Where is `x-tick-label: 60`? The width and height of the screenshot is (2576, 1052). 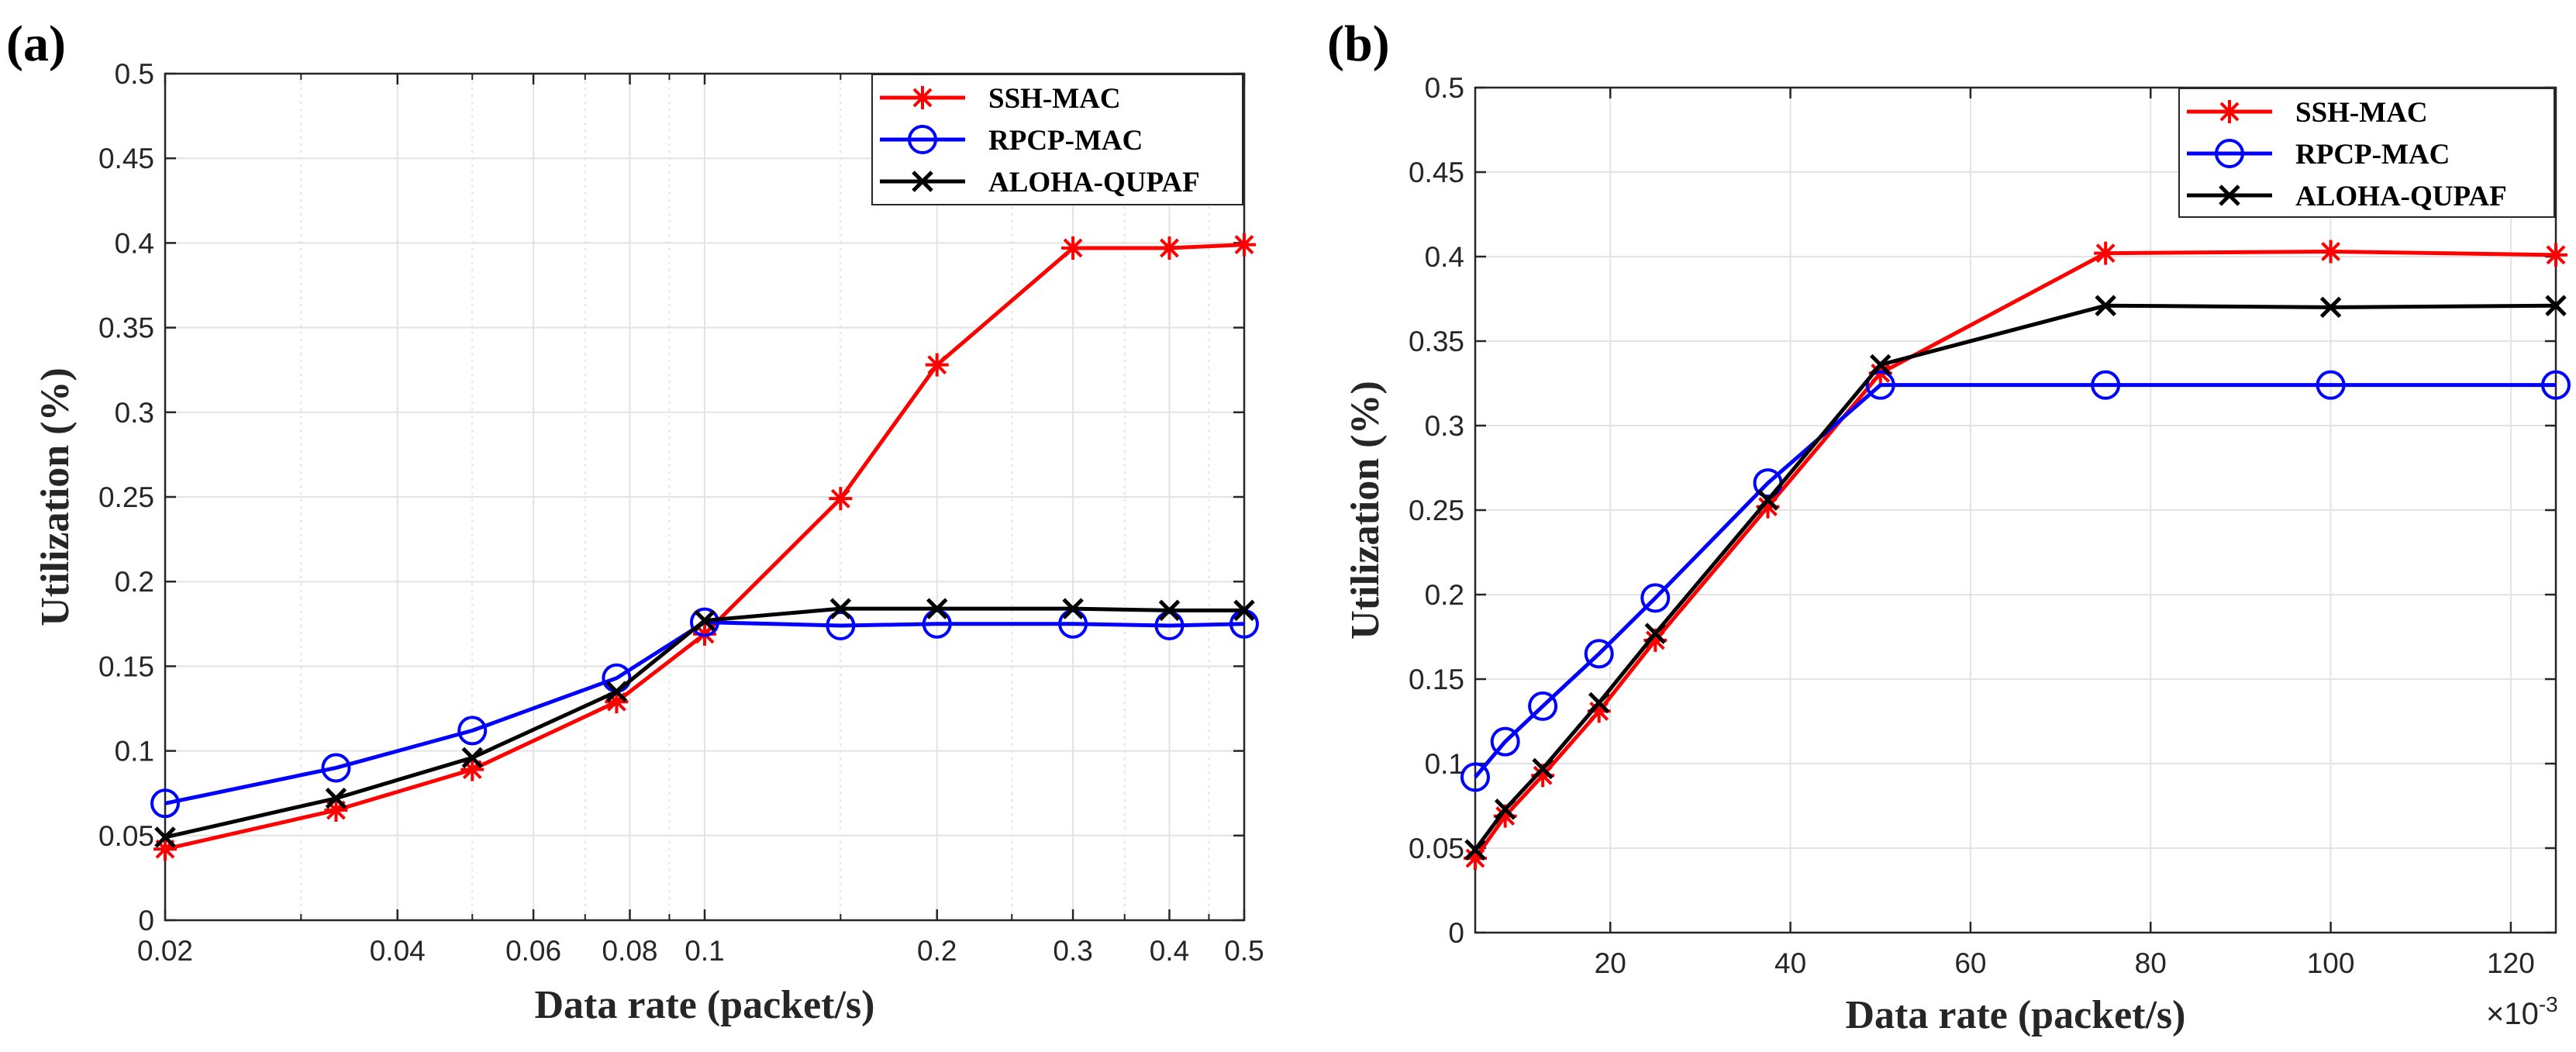 x-tick-label: 60 is located at coordinates (1970, 963).